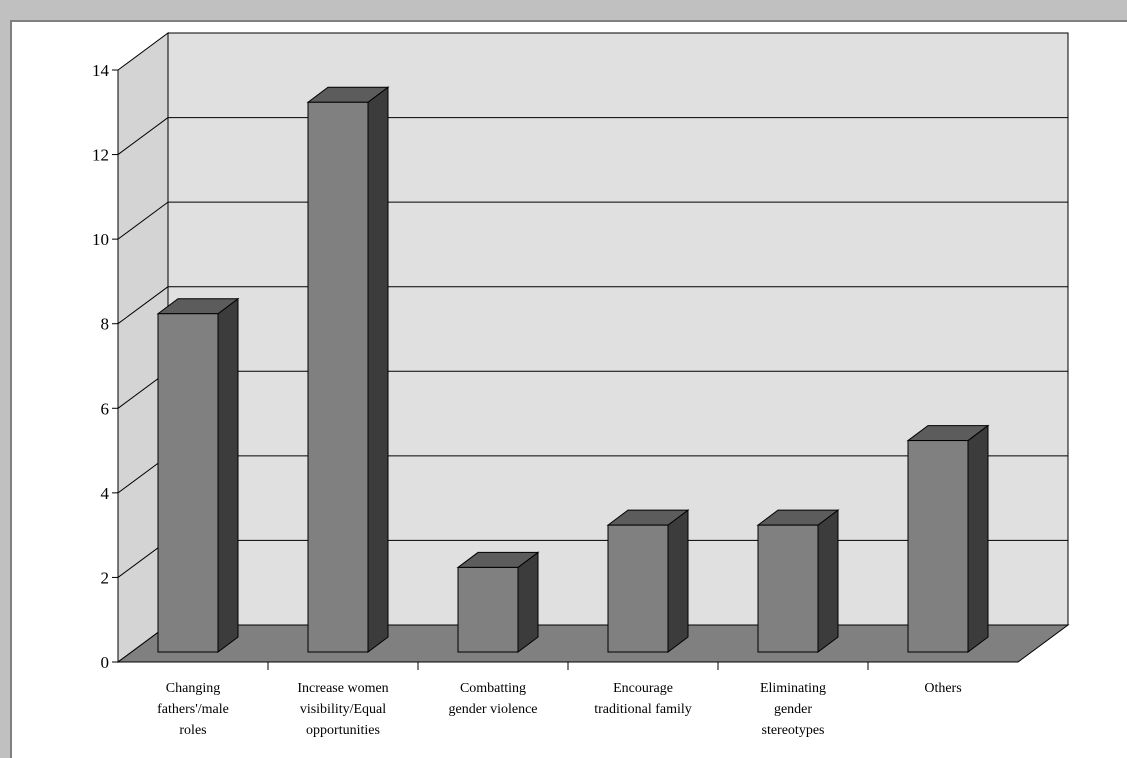  Describe the element at coordinates (105, 662) in the screenshot. I see `y-tick-label: 0` at that location.